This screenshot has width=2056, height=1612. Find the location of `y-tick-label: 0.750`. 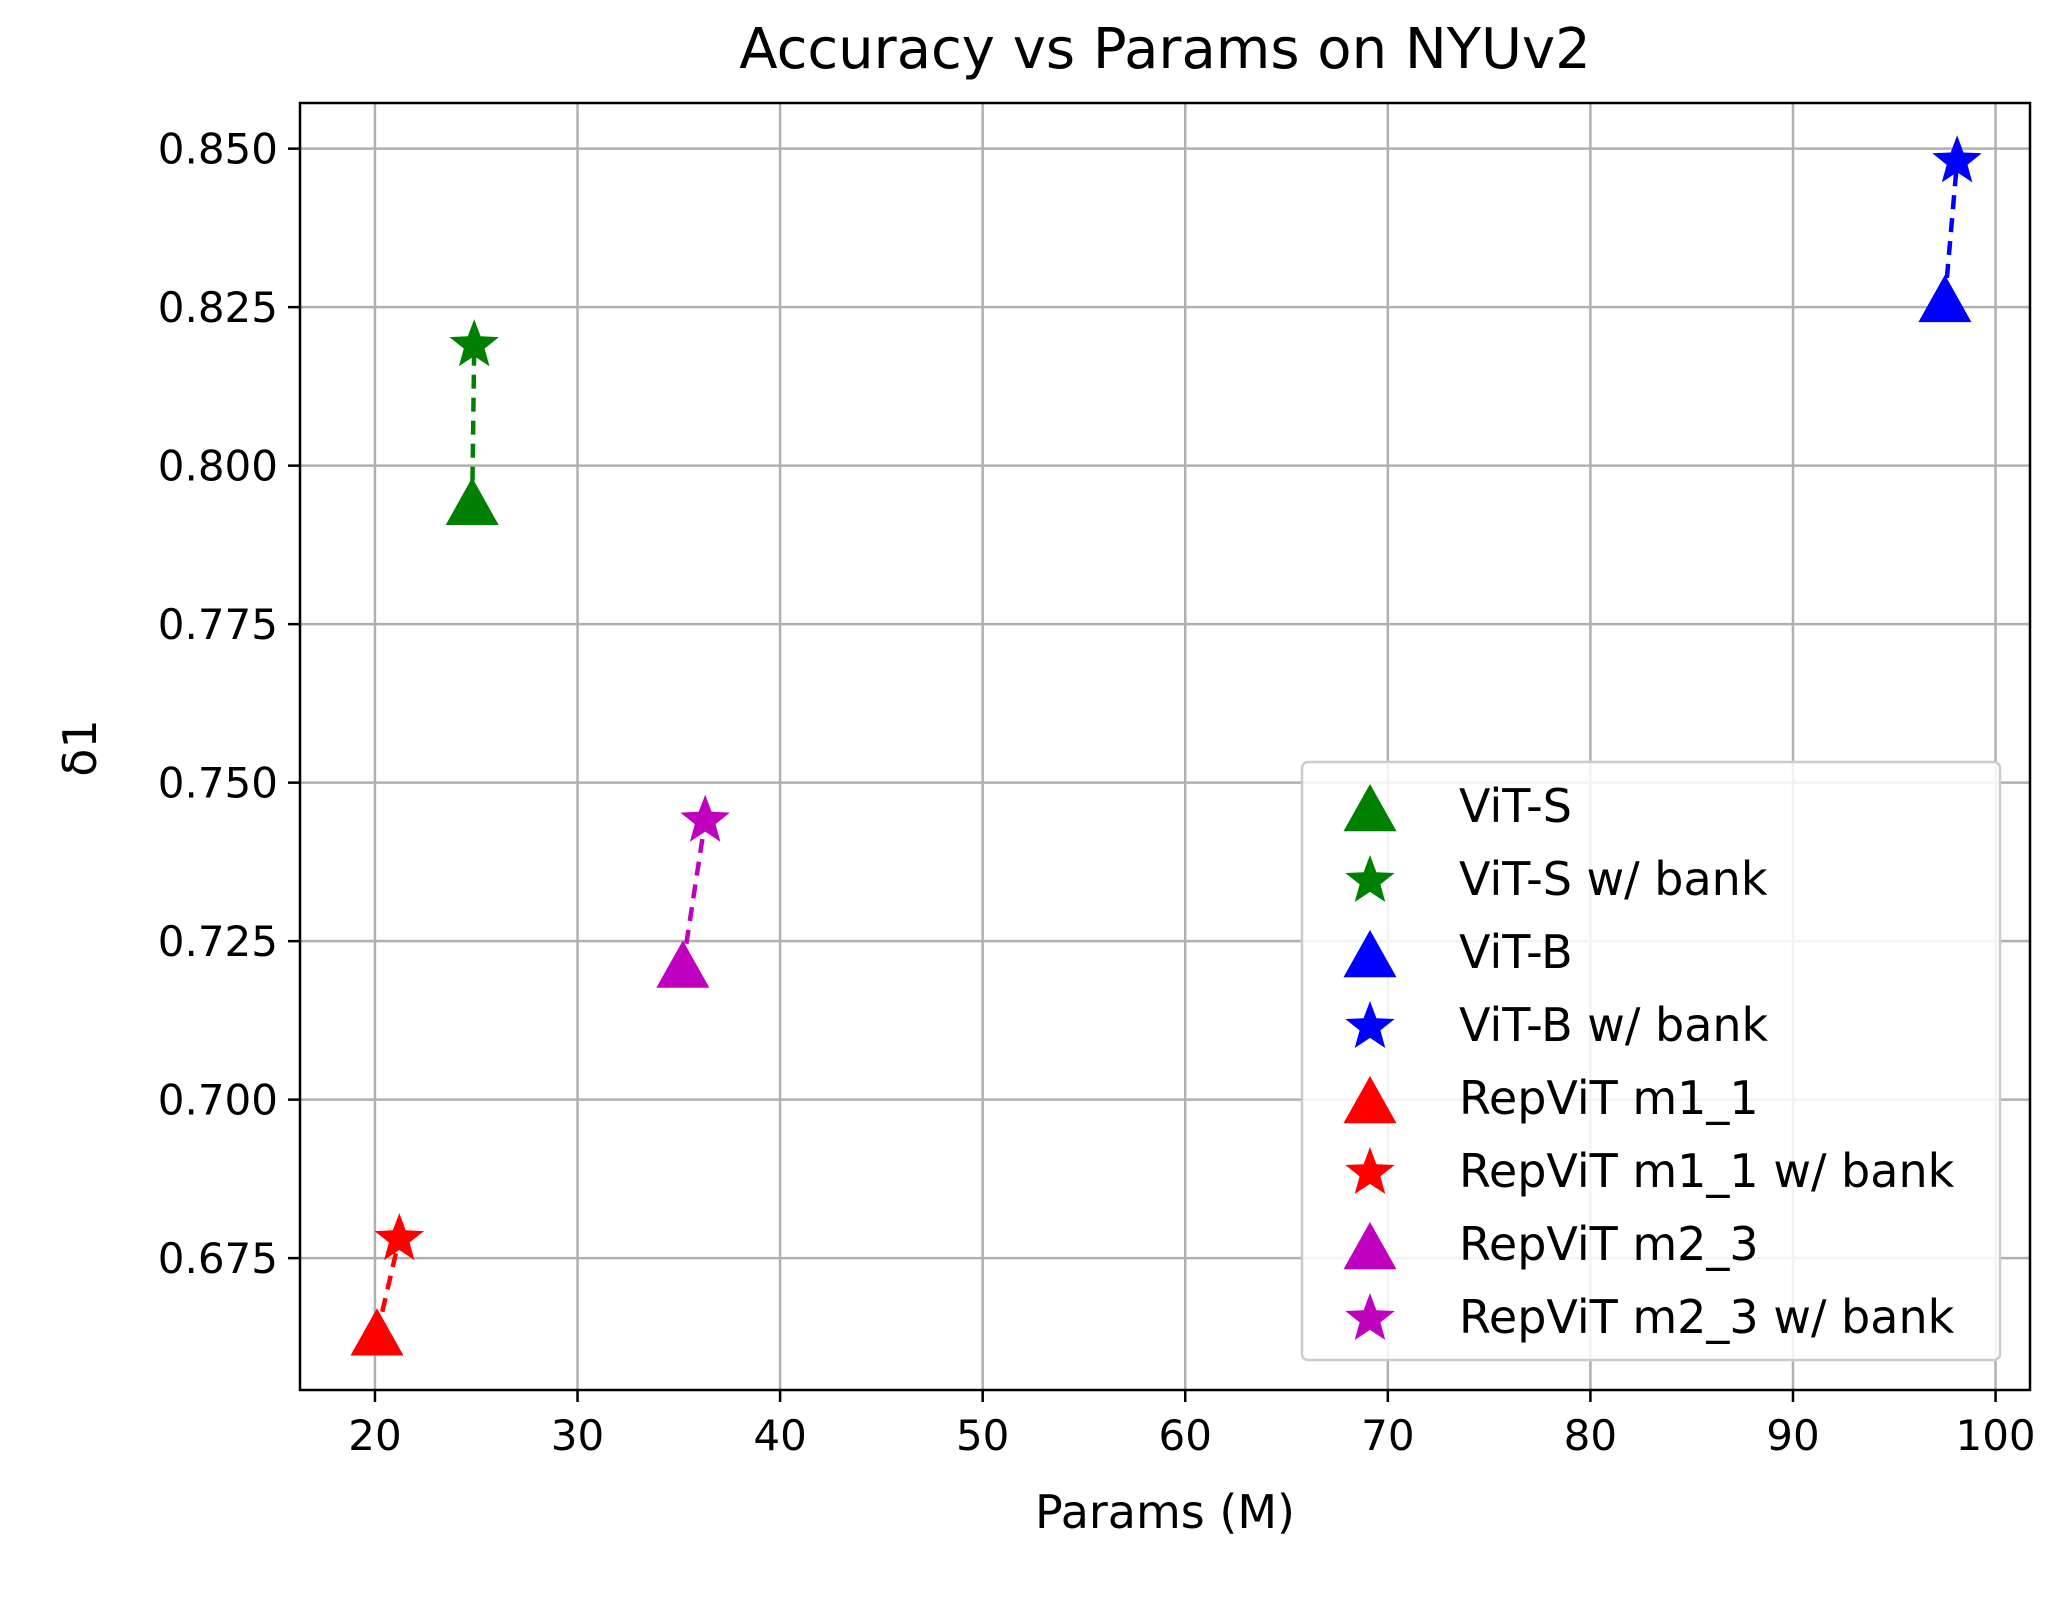

y-tick-label: 0.750 is located at coordinates (218, 783).